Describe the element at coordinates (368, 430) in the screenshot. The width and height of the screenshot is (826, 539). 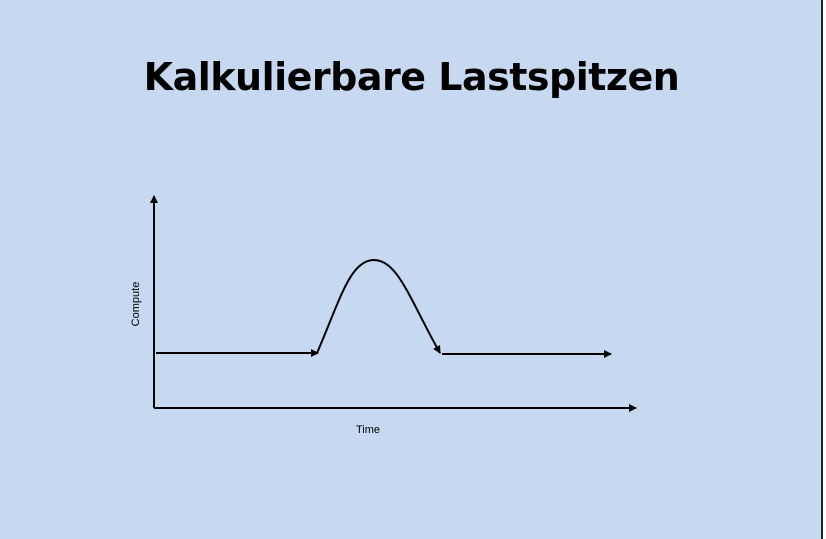
I see `x-axis-label: Time` at that location.